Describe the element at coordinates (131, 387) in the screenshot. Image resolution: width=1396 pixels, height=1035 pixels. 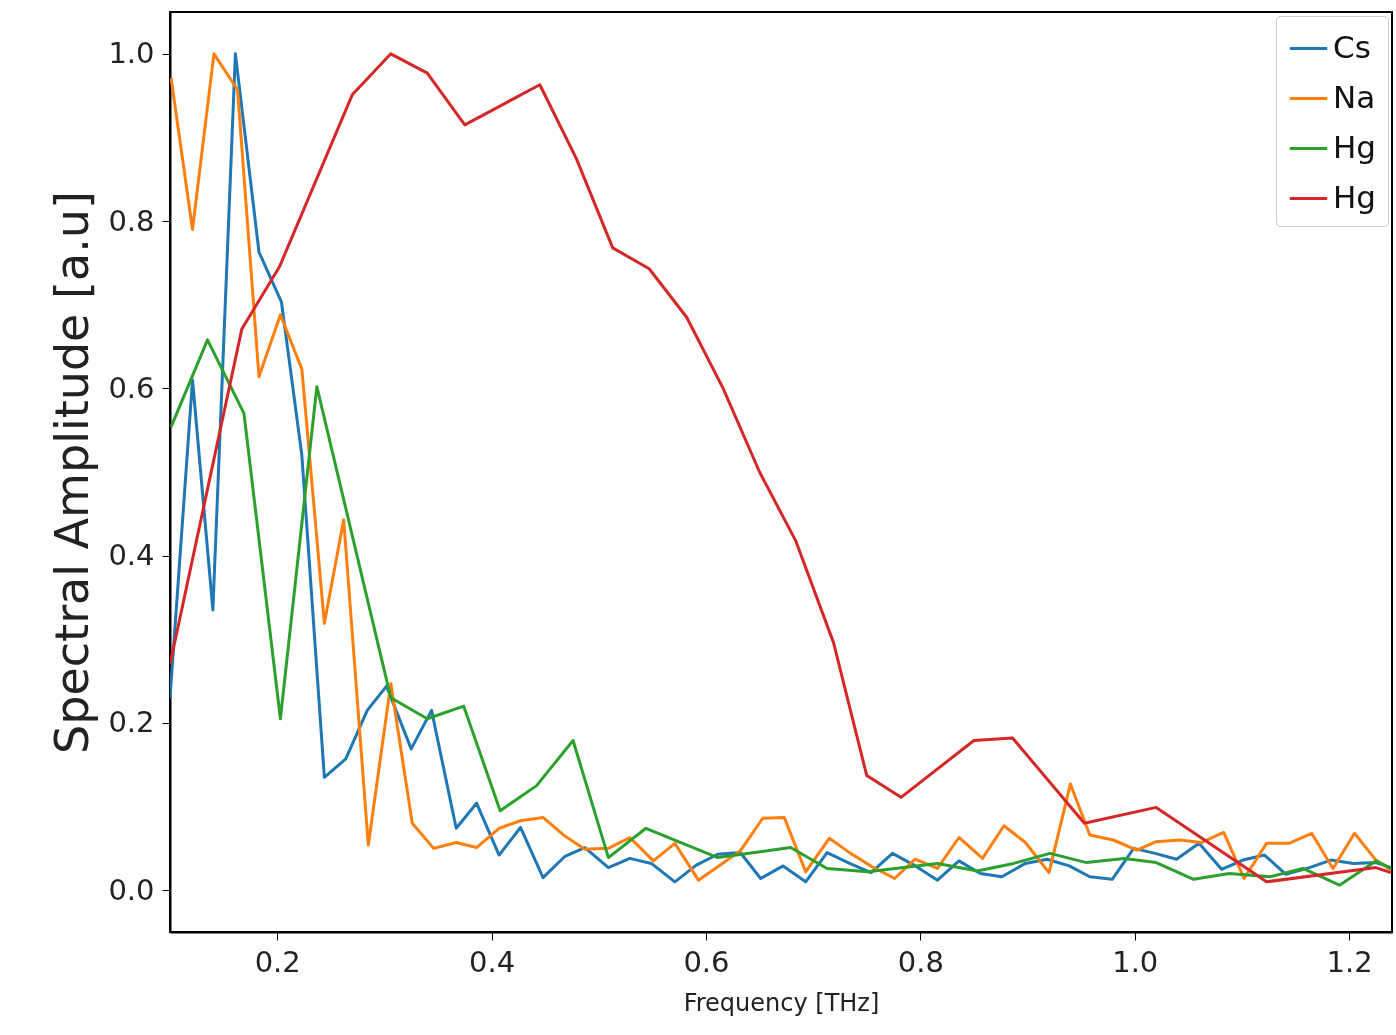
I see `y-tick-label: 0.6` at that location.